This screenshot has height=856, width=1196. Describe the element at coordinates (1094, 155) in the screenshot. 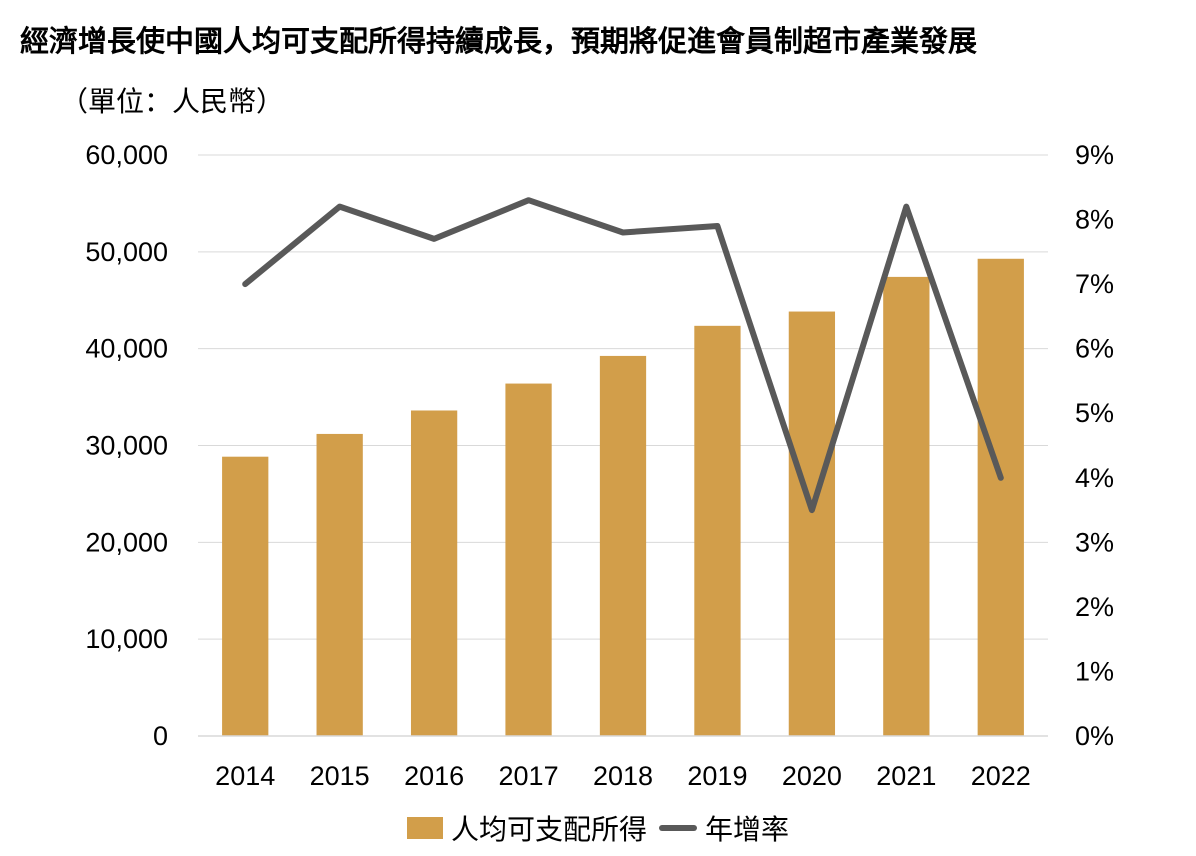

I see `y-right-tick-label: 9%` at that location.